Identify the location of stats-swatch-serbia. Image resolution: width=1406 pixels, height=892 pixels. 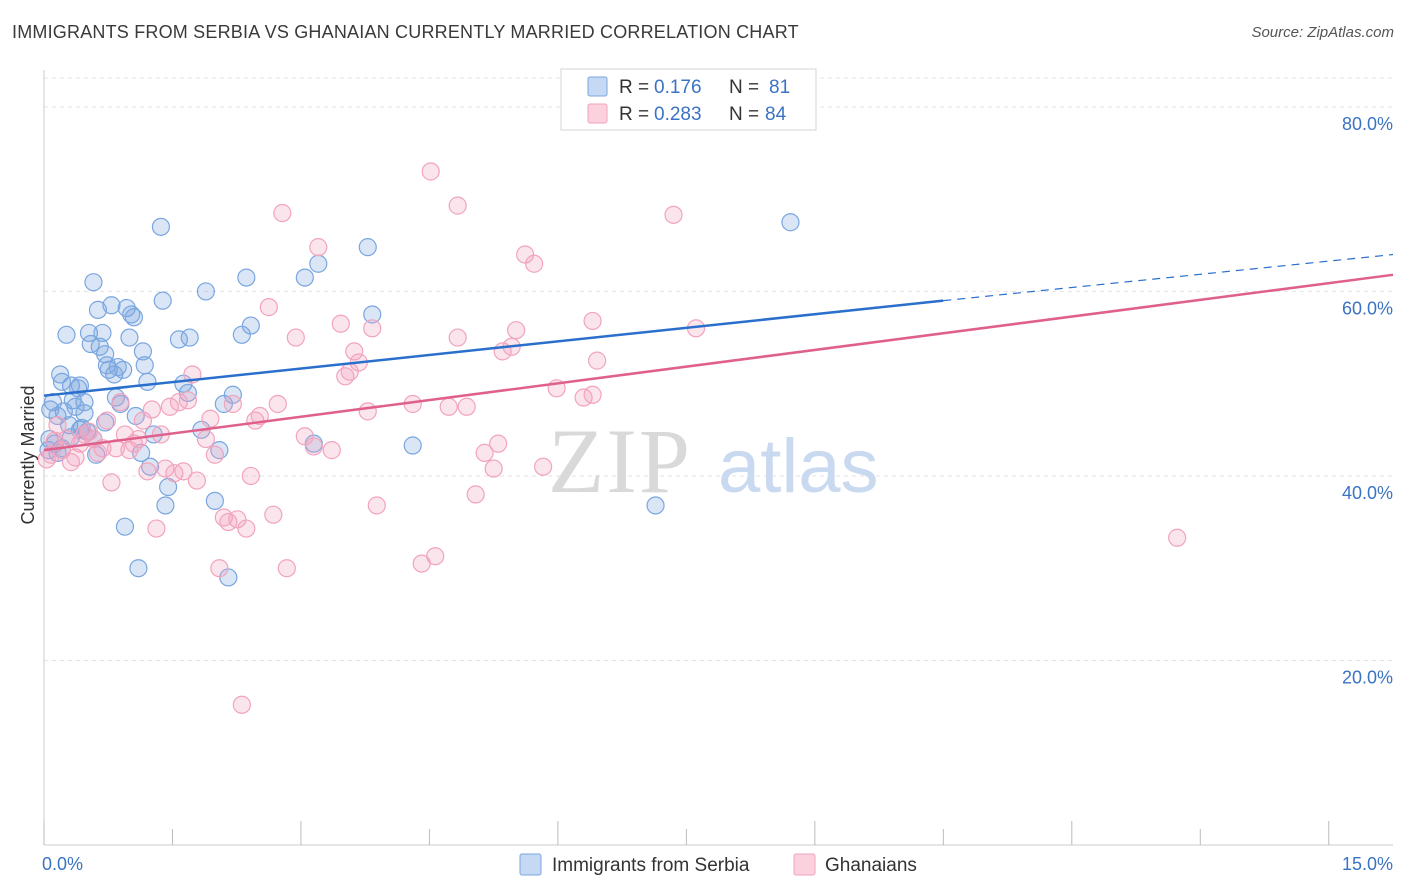
(597, 86).